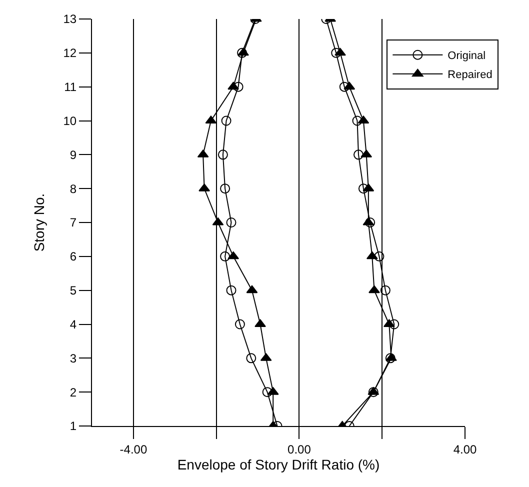  Describe the element at coordinates (465, 449) in the screenshot. I see `x-tick-label: 4.00` at that location.